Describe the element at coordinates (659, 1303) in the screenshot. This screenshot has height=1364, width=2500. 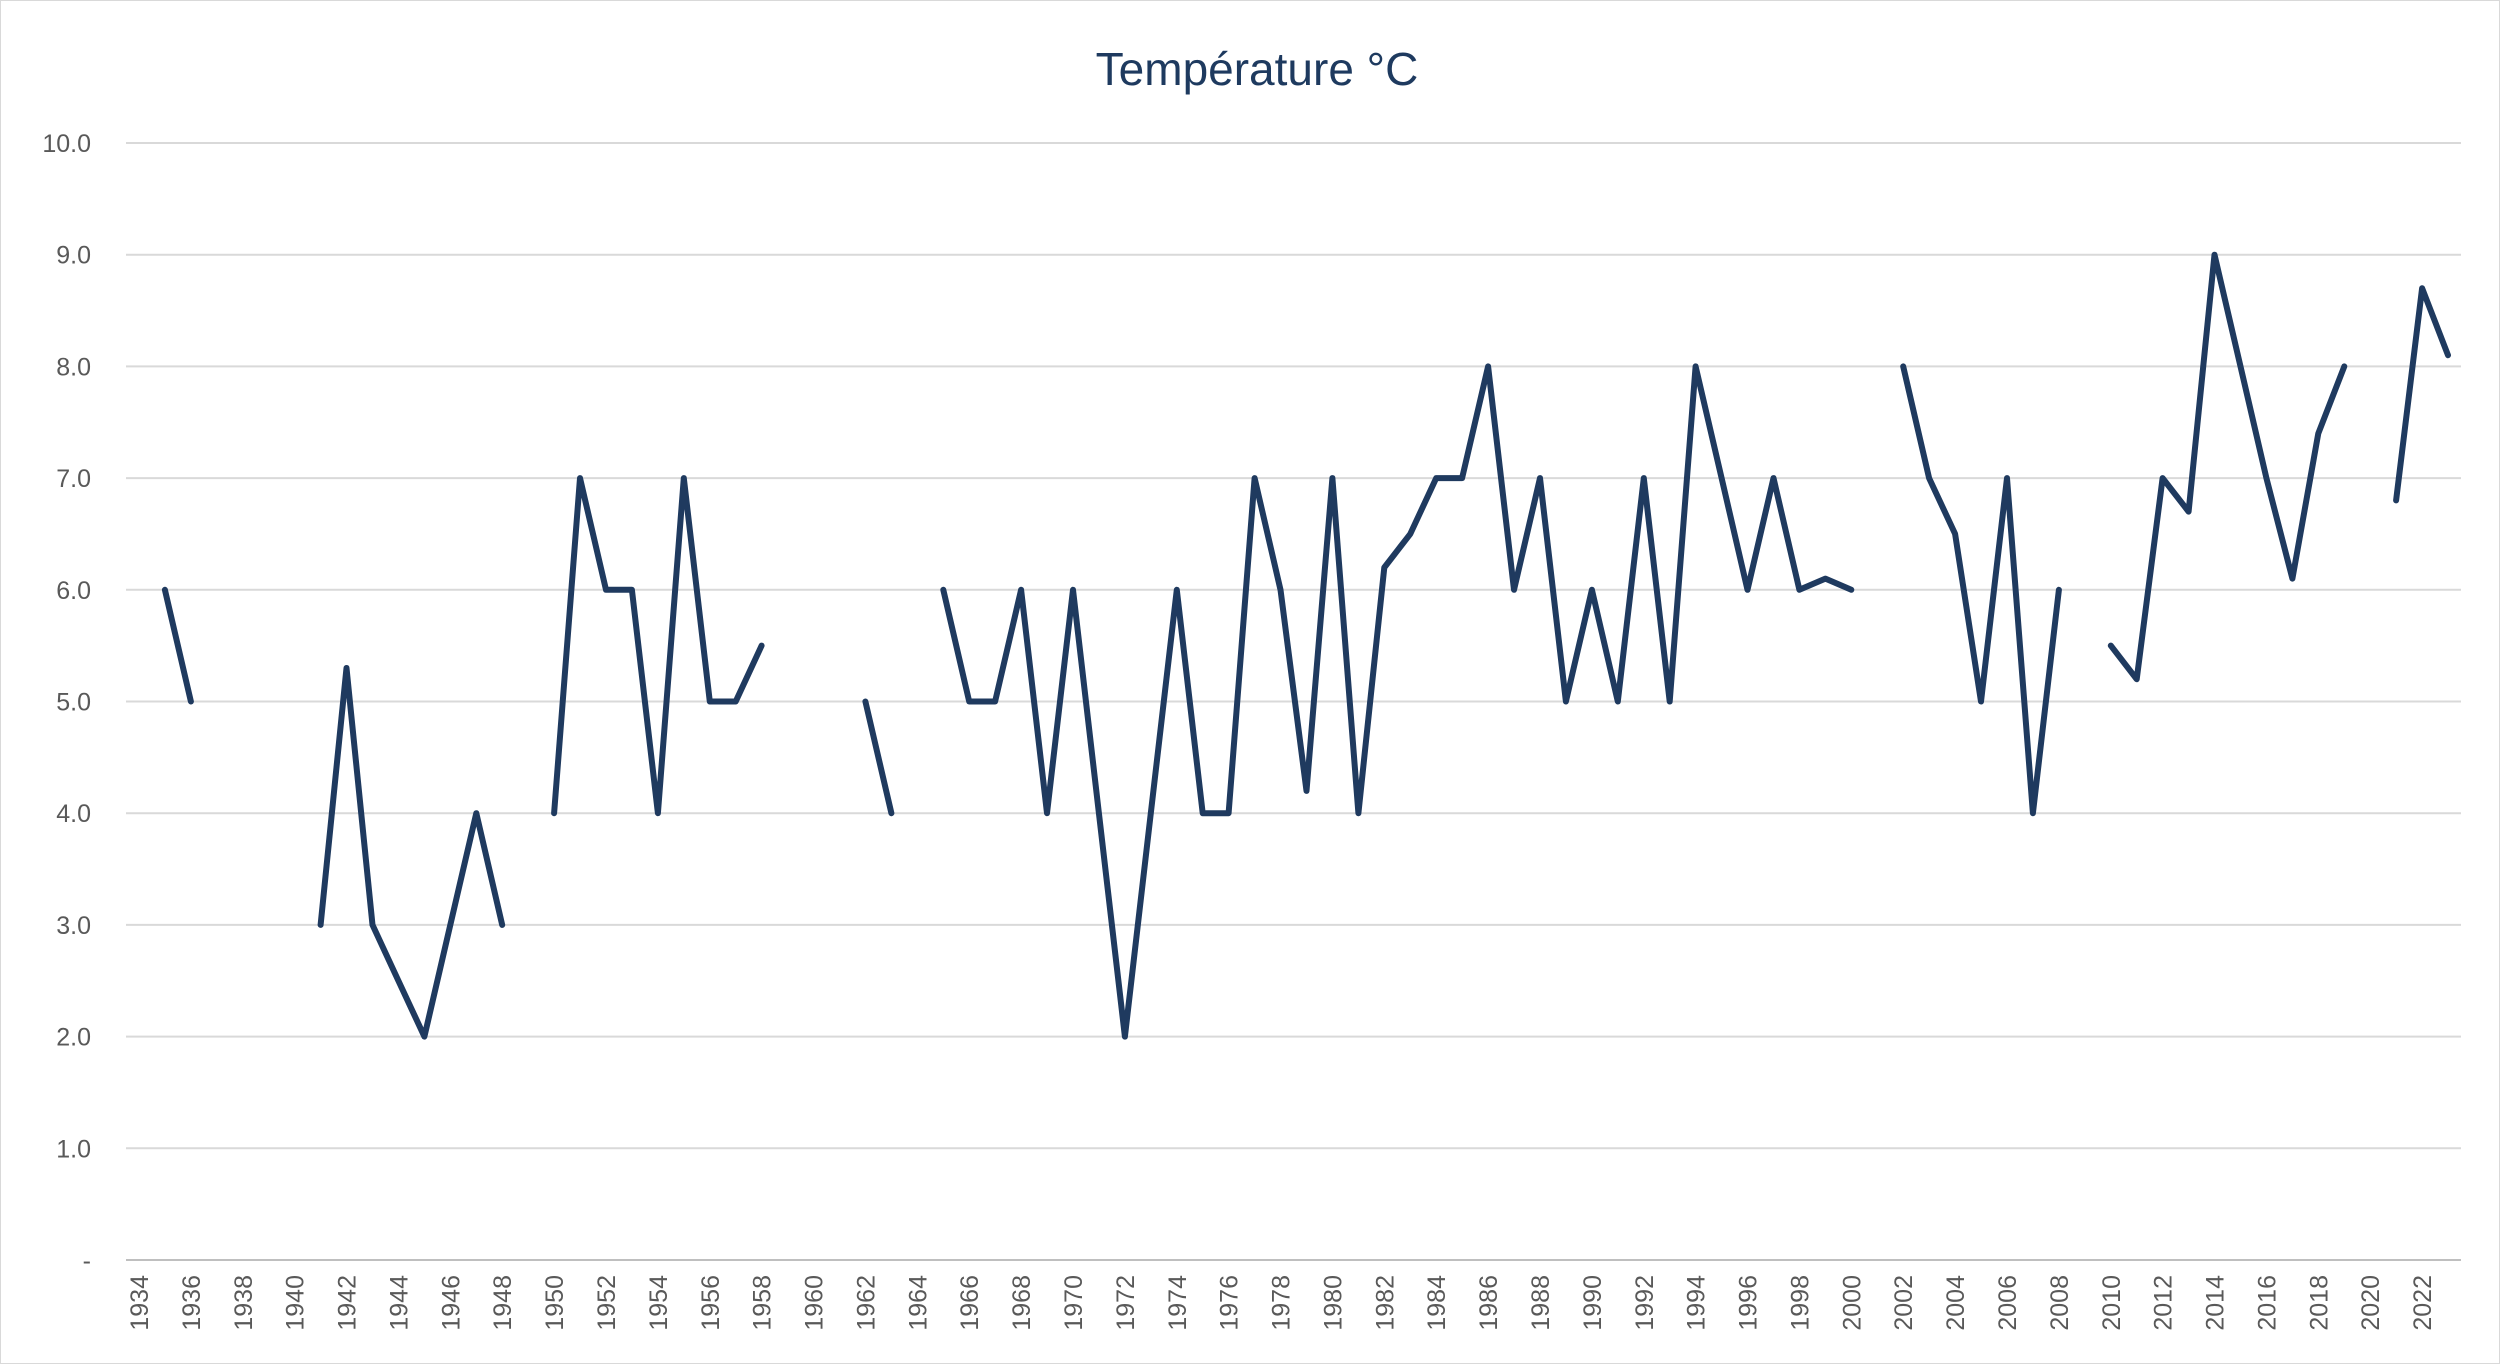
I see `x-tick-label: 1954` at that location.